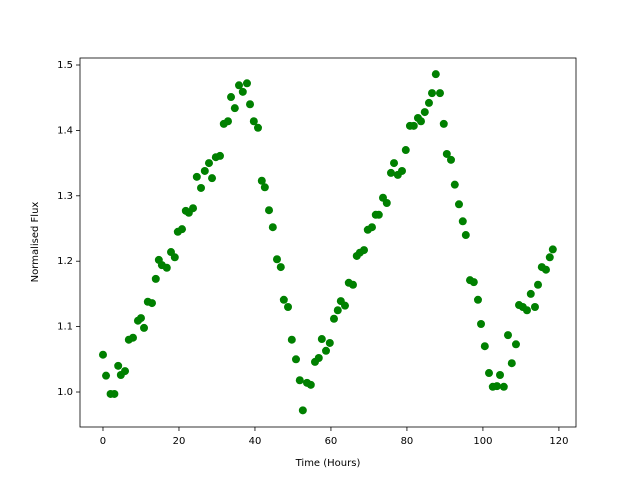 The image size is (640, 480). What do you see at coordinates (65, 261) in the screenshot?
I see `y-tick-label: 1.2` at bounding box center [65, 261].